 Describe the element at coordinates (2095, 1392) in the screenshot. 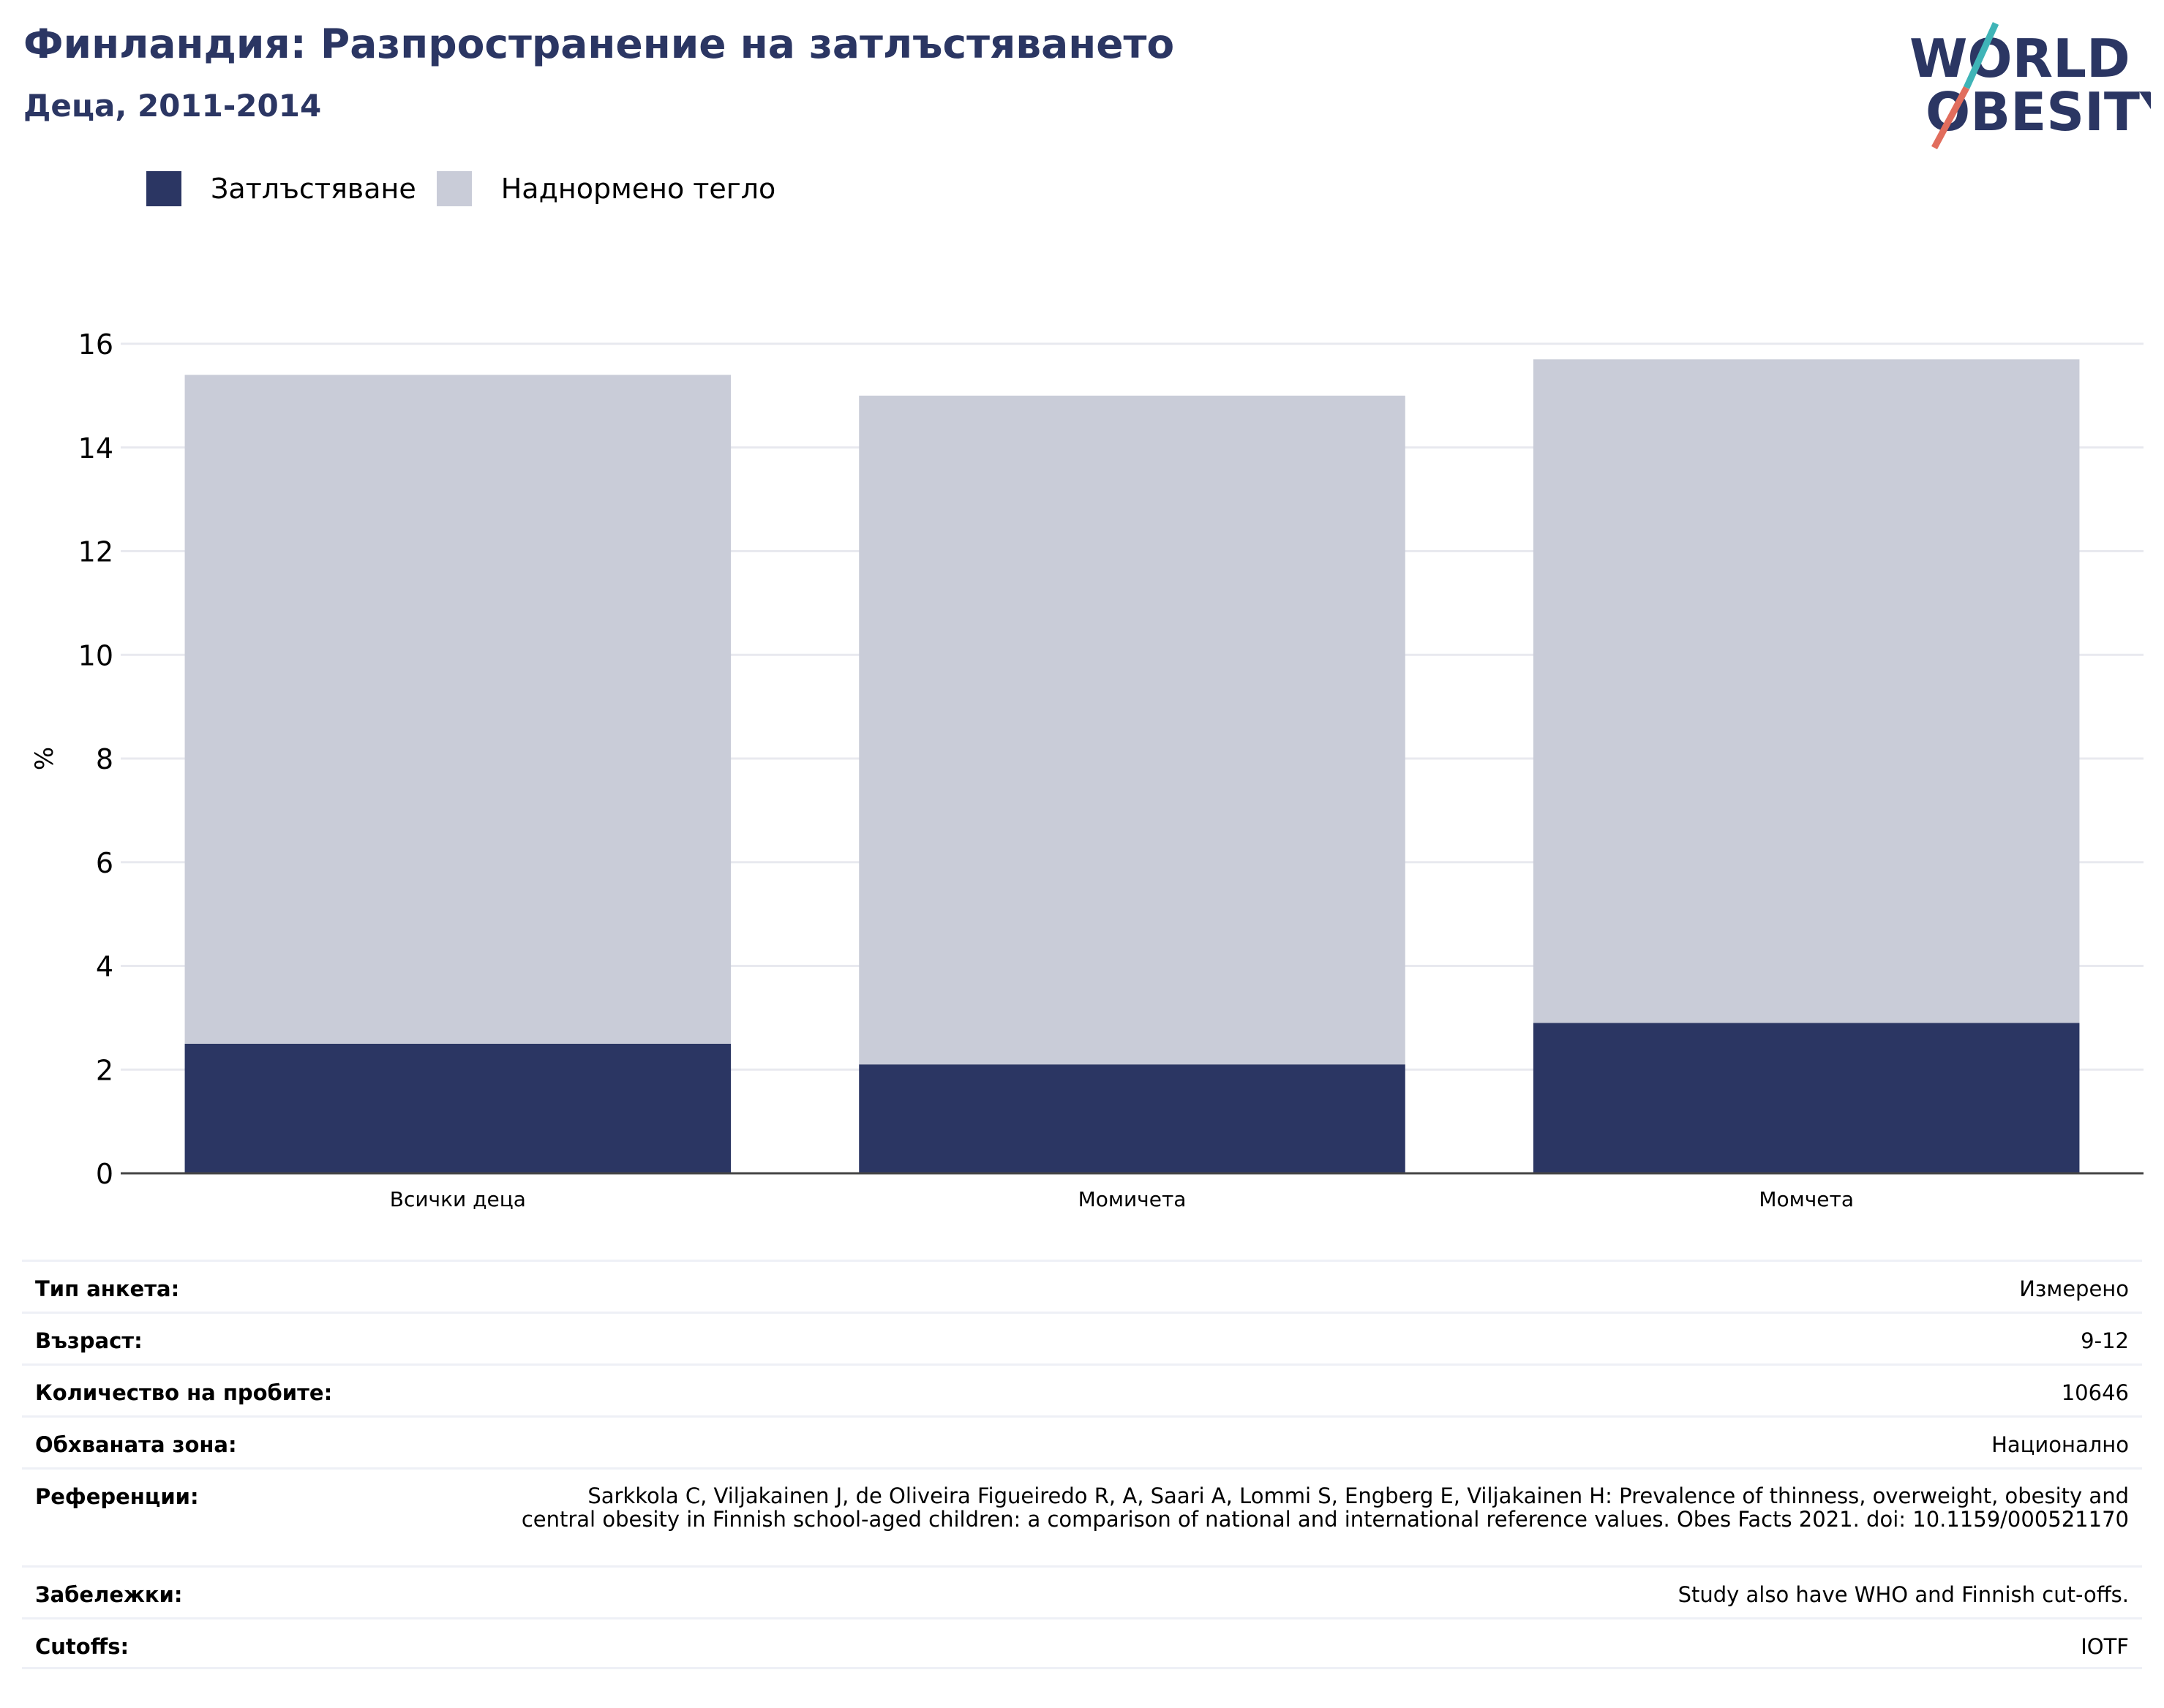

I see `details-value: 10646` at that location.